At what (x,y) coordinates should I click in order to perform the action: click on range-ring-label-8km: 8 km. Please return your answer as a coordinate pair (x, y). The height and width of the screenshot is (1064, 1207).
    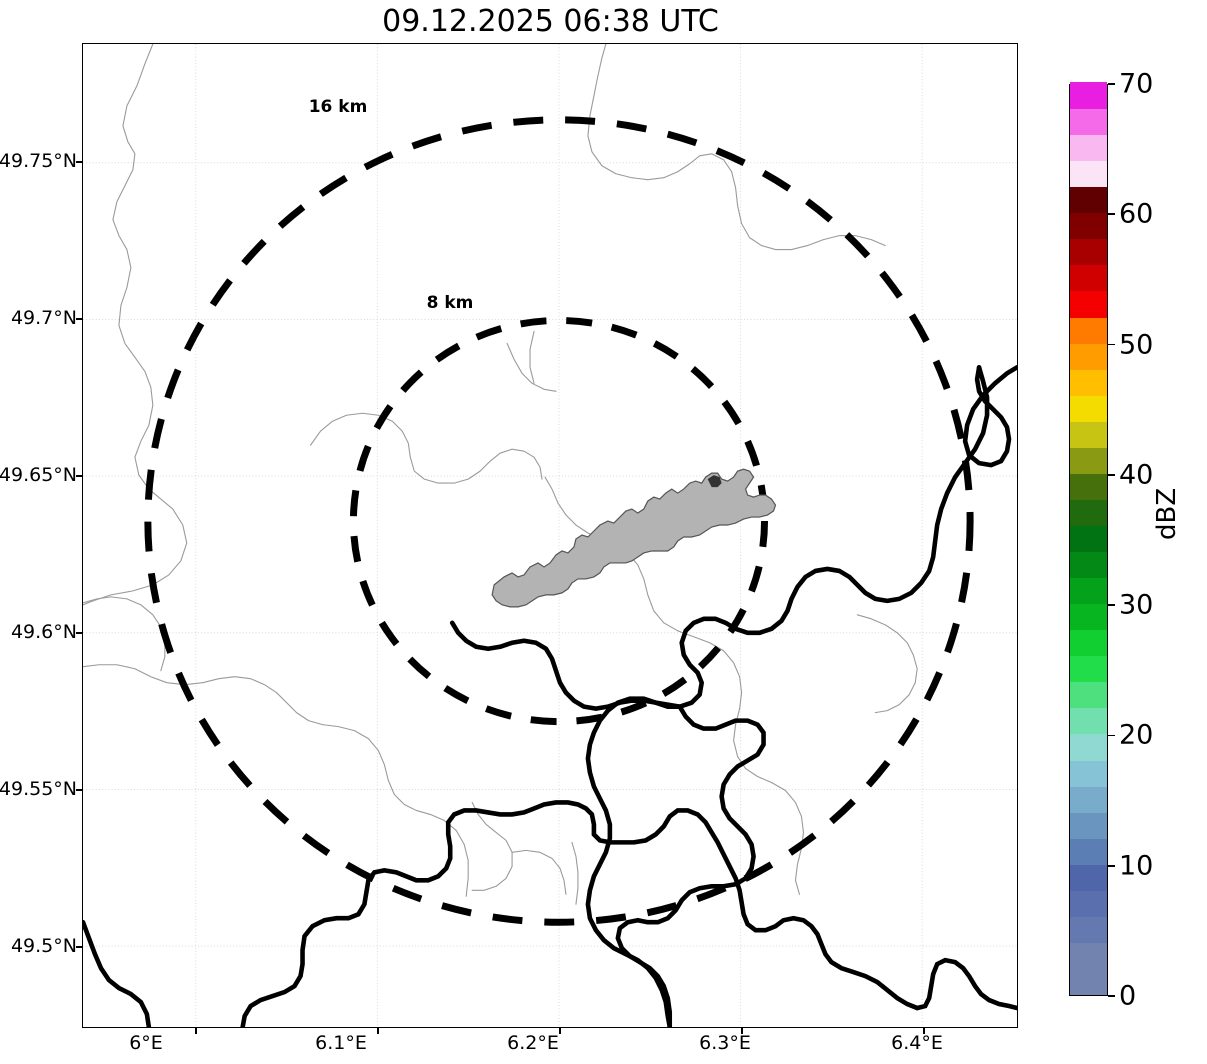
    Looking at the image, I should click on (450, 303).